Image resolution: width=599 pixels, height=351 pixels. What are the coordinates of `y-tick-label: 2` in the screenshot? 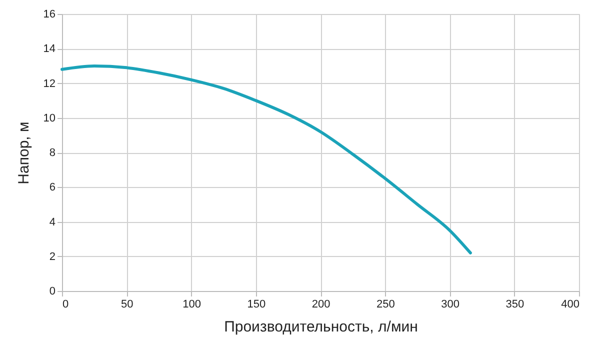 It's located at (52, 256).